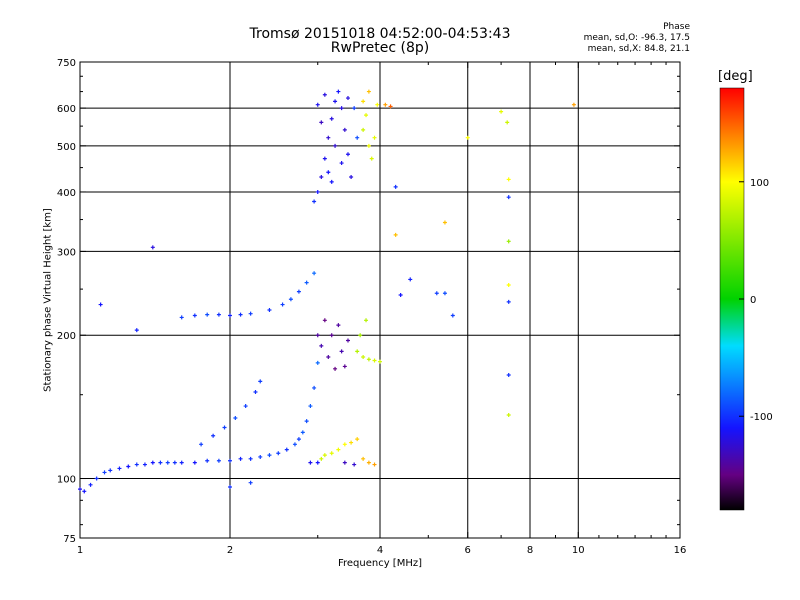 The width and height of the screenshot is (800, 600). Describe the element at coordinates (66, 480) in the screenshot. I see `y-tick-label: 100` at that location.